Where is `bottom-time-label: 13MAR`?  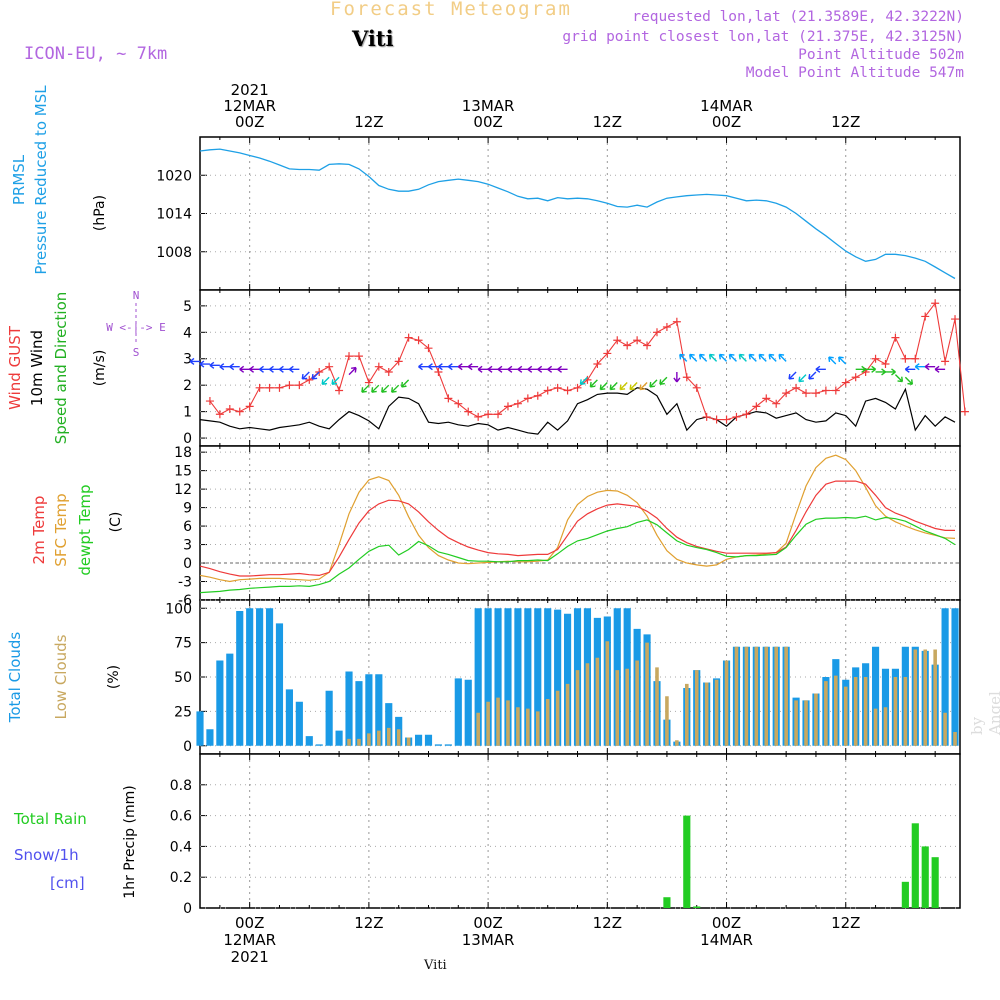 bottom-time-label: 13MAR is located at coordinates (488, 940).